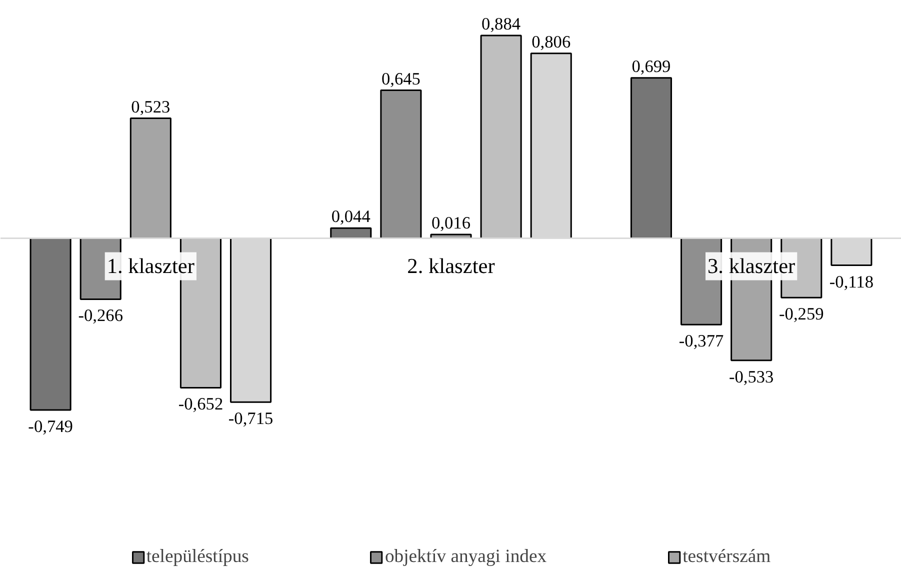 The height and width of the screenshot is (588, 901). Describe the element at coordinates (451, 266) in the screenshot. I see `x-tick-label: 2. klaszter` at that location.